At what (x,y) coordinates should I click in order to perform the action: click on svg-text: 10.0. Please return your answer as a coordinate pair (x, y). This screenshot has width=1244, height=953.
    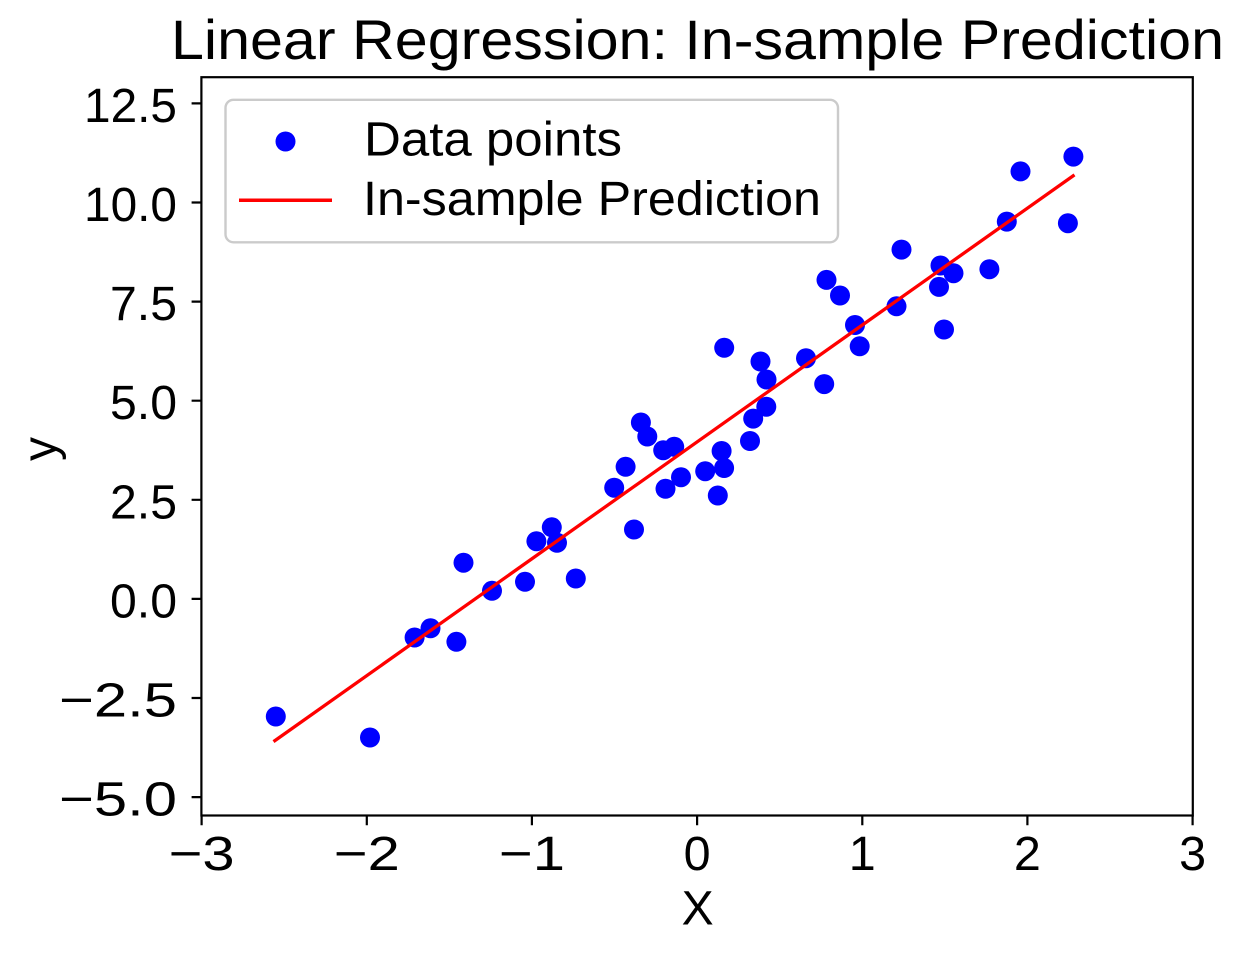
    Looking at the image, I should click on (130, 205).